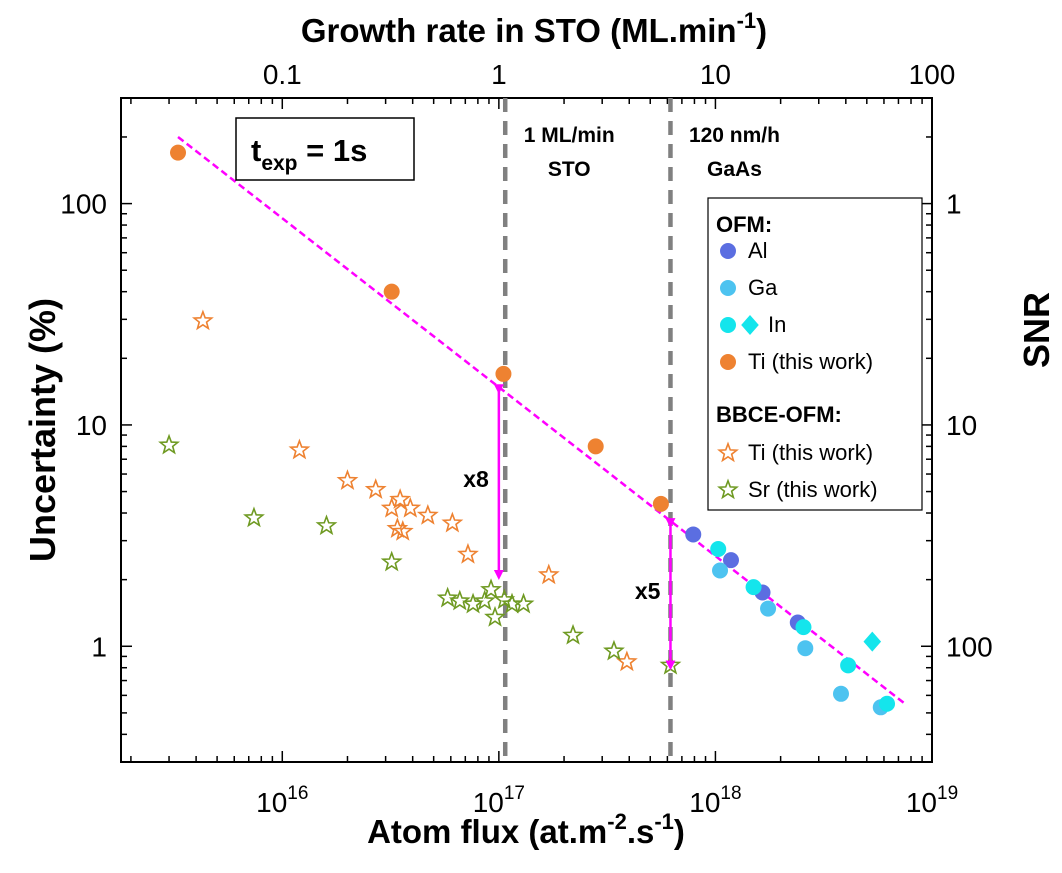 The width and height of the screenshot is (1062, 873). What do you see at coordinates (256, 150) in the screenshot?
I see `annotation-main: t` at bounding box center [256, 150].